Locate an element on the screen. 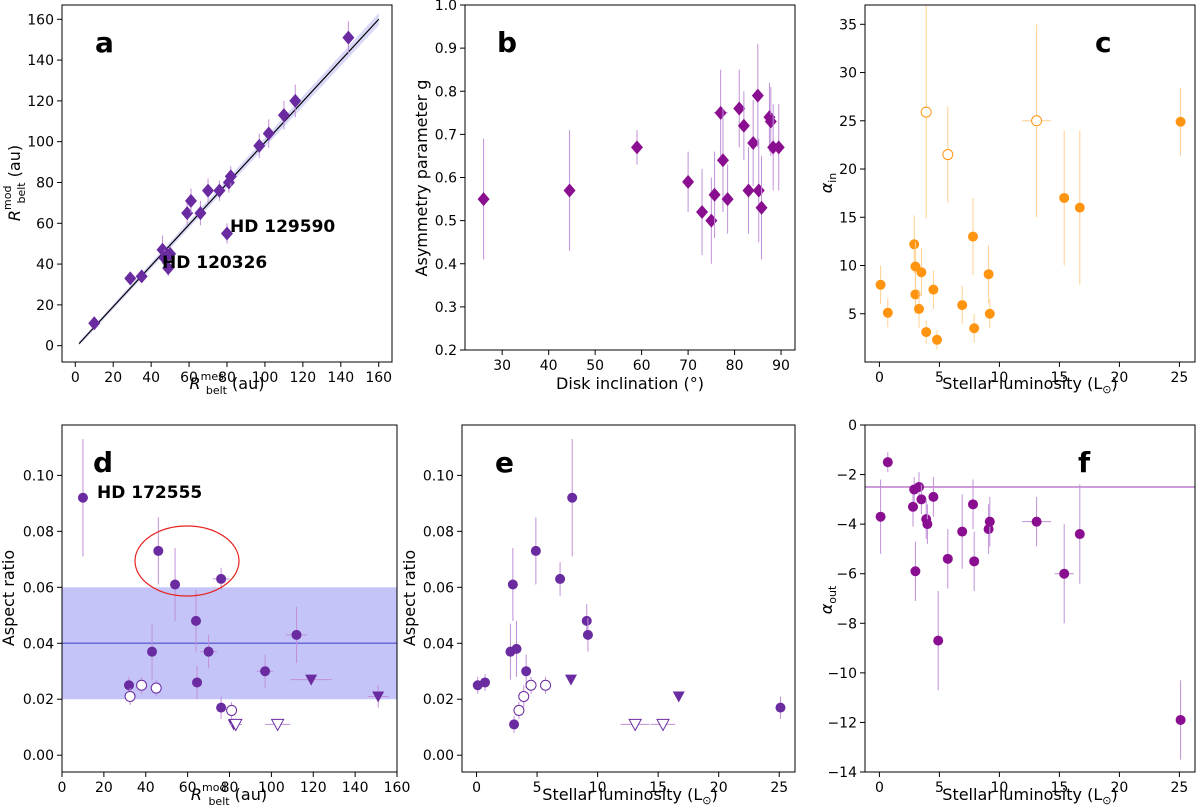 This screenshot has width=1200, height=805. y-tick-label: −4 is located at coordinates (846, 525).